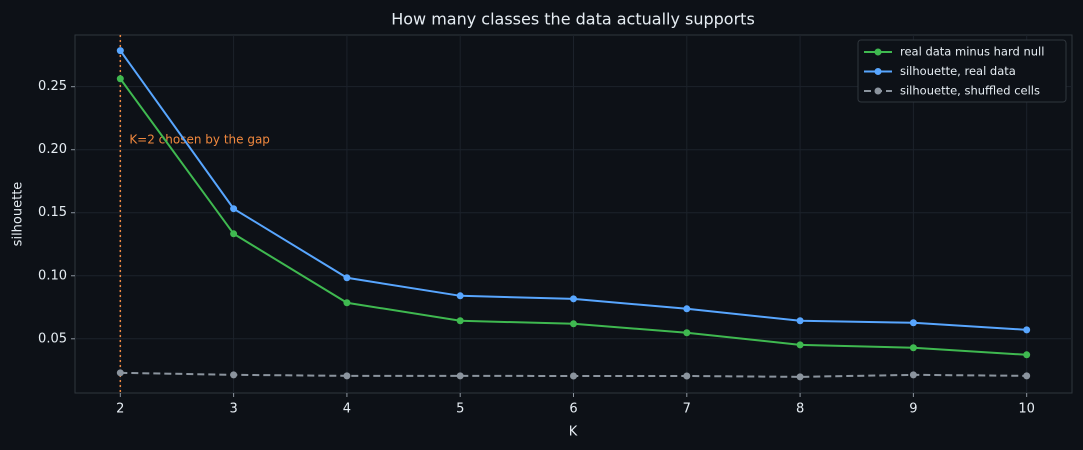  What do you see at coordinates (573, 432) in the screenshot?
I see `x-axis-label: K` at bounding box center [573, 432].